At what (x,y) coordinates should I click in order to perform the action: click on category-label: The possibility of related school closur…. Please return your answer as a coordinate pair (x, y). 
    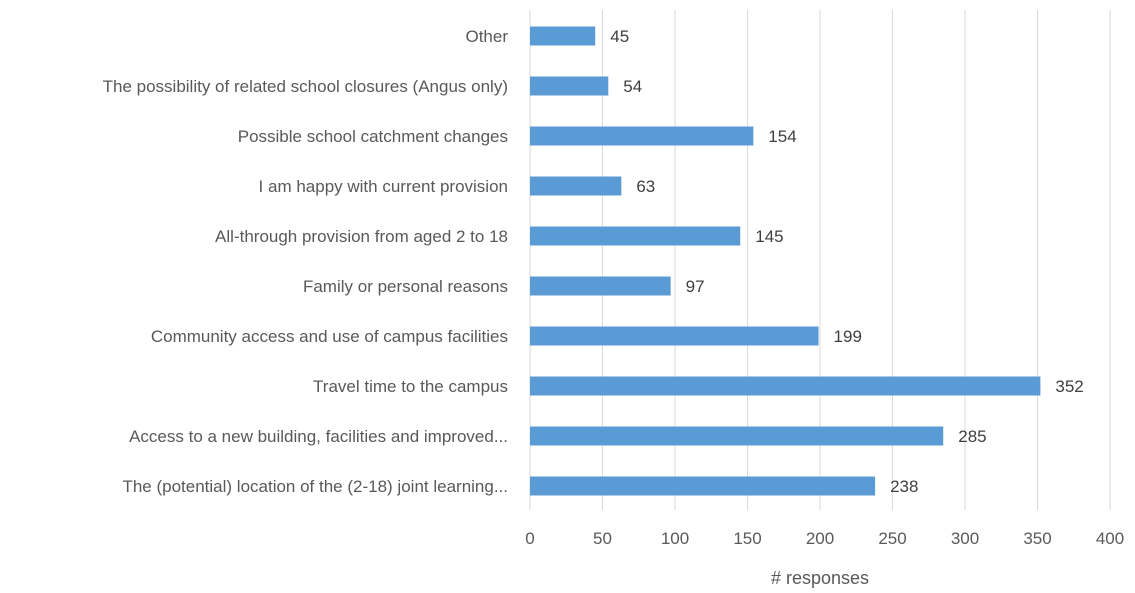
    Looking at the image, I should click on (305, 86).